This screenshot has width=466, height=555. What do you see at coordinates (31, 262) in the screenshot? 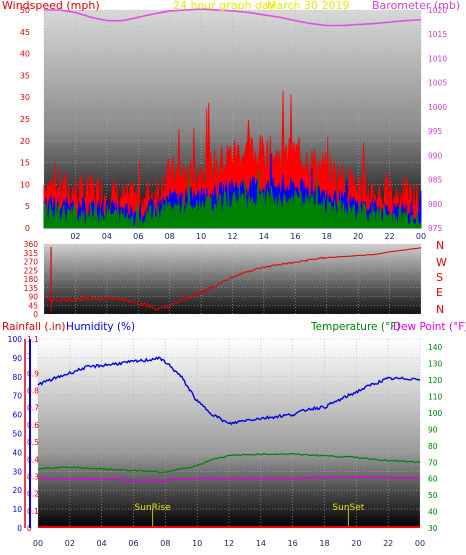
I see `dir-y-tick: 270` at bounding box center [31, 262].